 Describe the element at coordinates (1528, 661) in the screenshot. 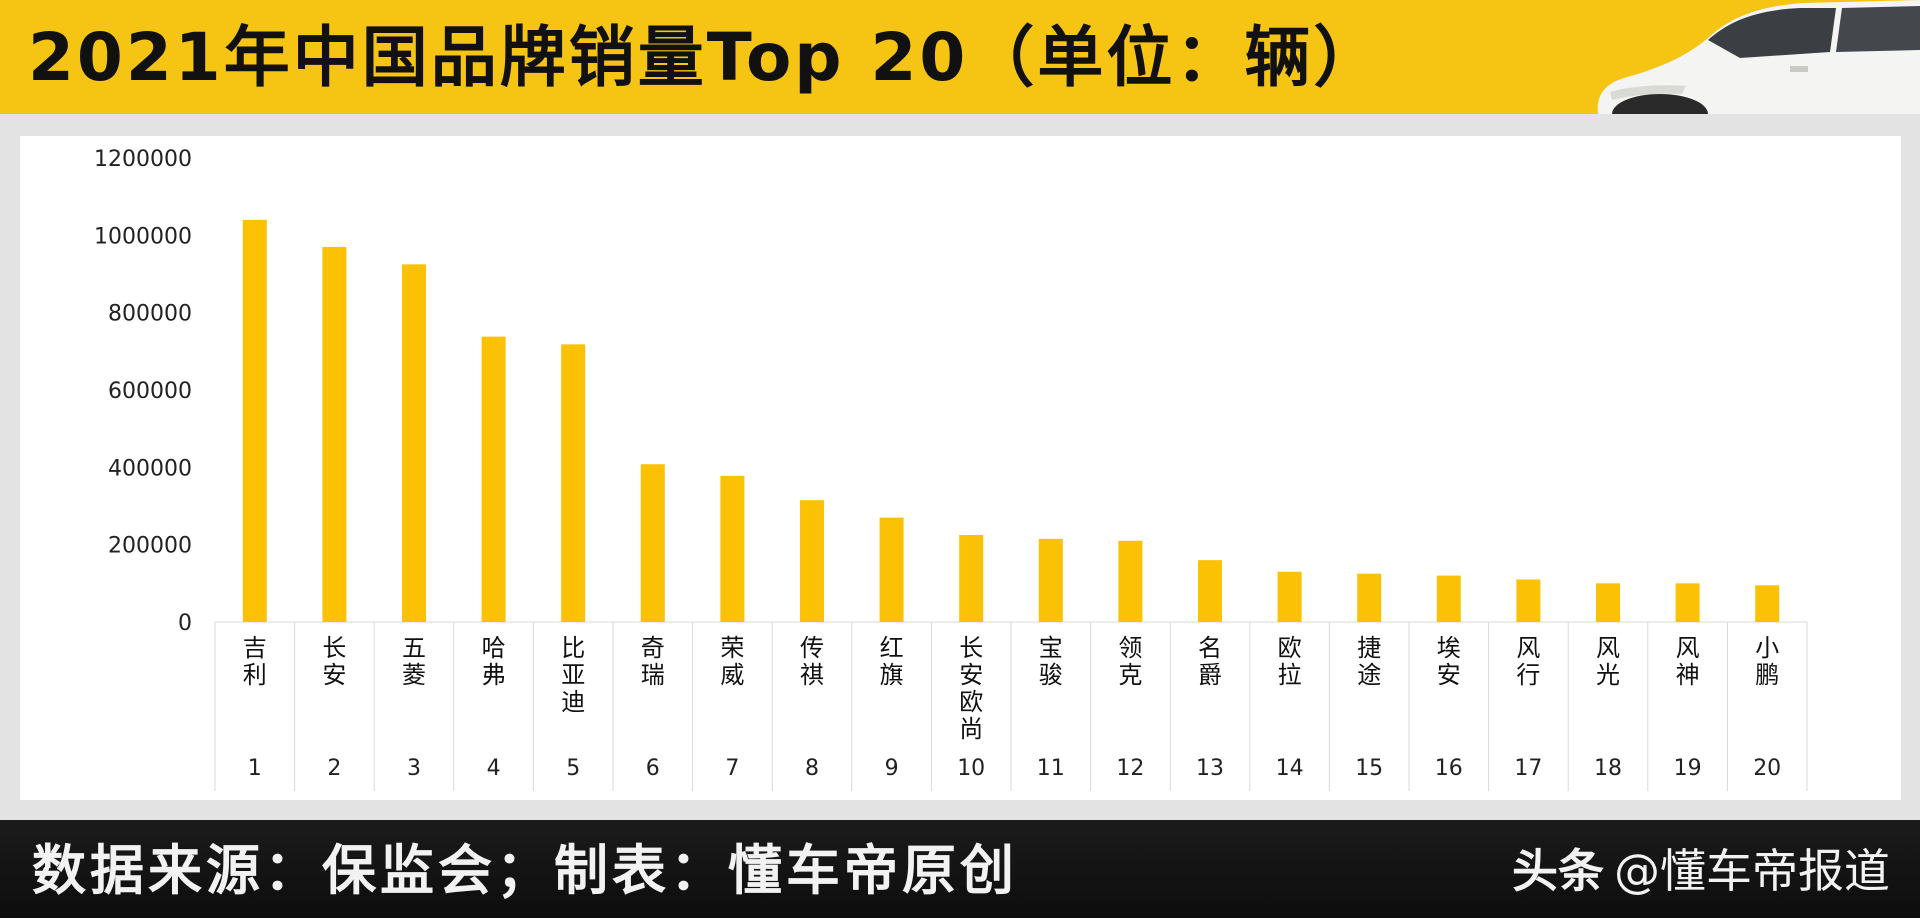

I see `category-label: 风行` at that location.